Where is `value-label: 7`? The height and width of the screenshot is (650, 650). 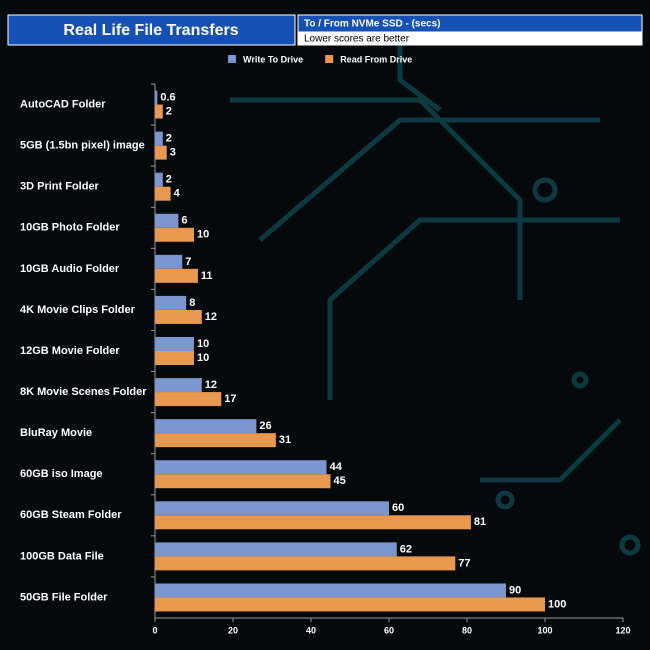 value-label: 7 is located at coordinates (188, 262).